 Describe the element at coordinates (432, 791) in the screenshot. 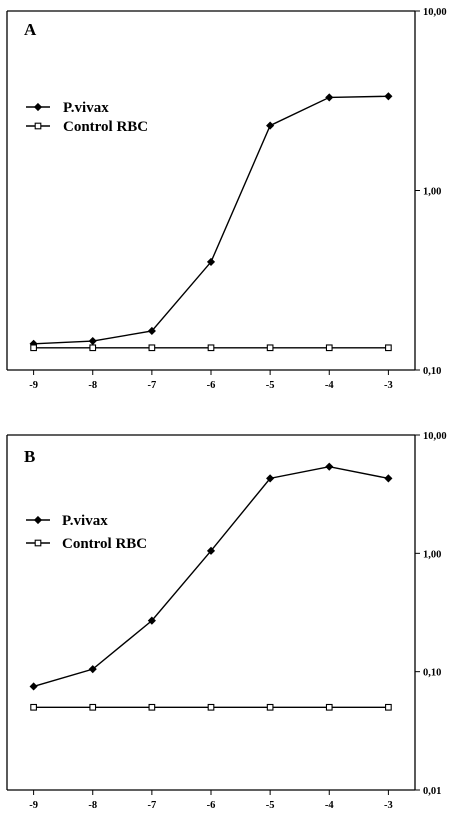

I see `y-tick-label: 0,01` at that location.